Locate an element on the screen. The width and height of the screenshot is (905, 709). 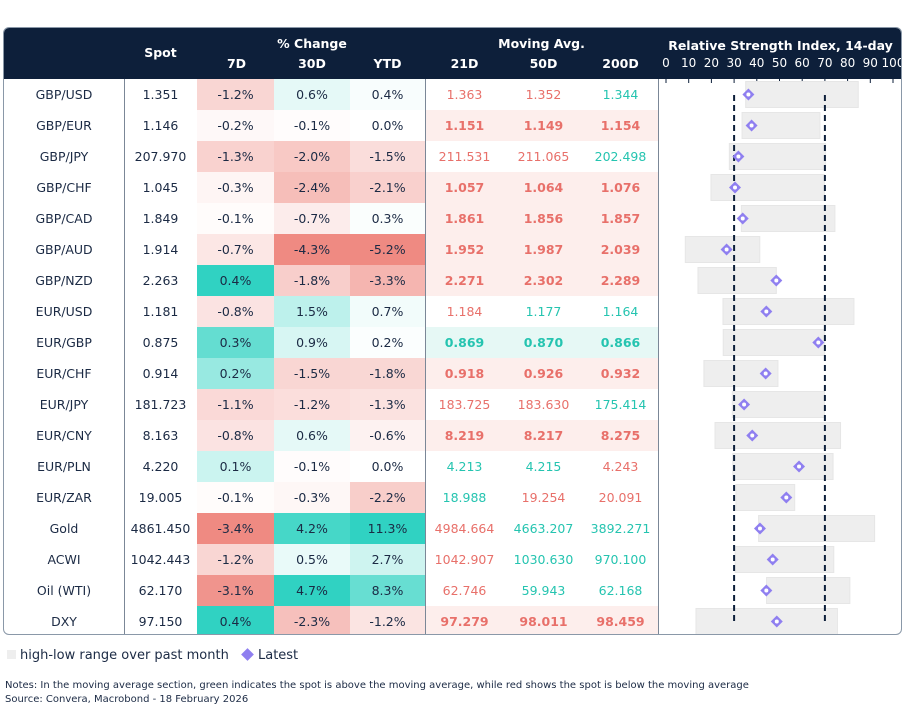
pct-change-7d: 0.4% is located at coordinates (235, 280).